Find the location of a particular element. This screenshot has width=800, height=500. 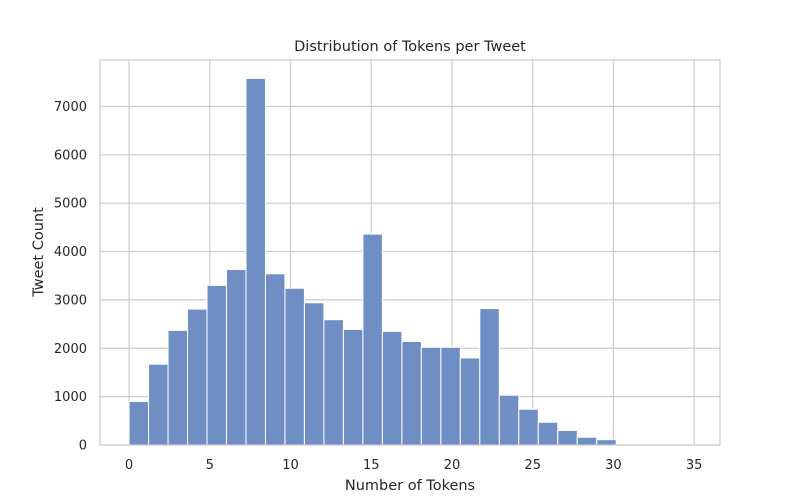

x-tick-label: 10 is located at coordinates (290, 465).